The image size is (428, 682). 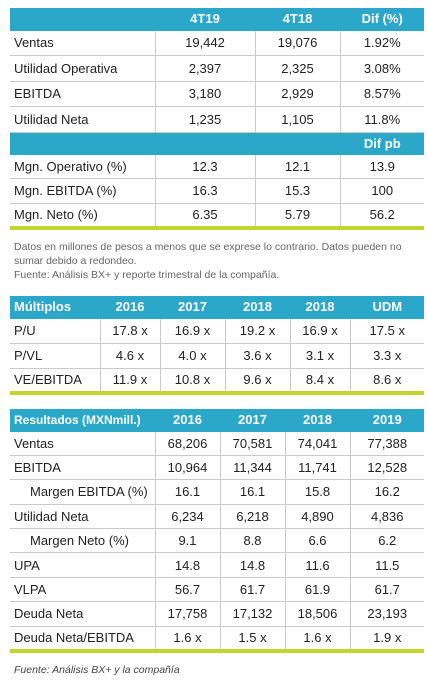 What do you see at coordinates (82, 590) in the screenshot?
I see `row-label: VLPA` at bounding box center [82, 590].